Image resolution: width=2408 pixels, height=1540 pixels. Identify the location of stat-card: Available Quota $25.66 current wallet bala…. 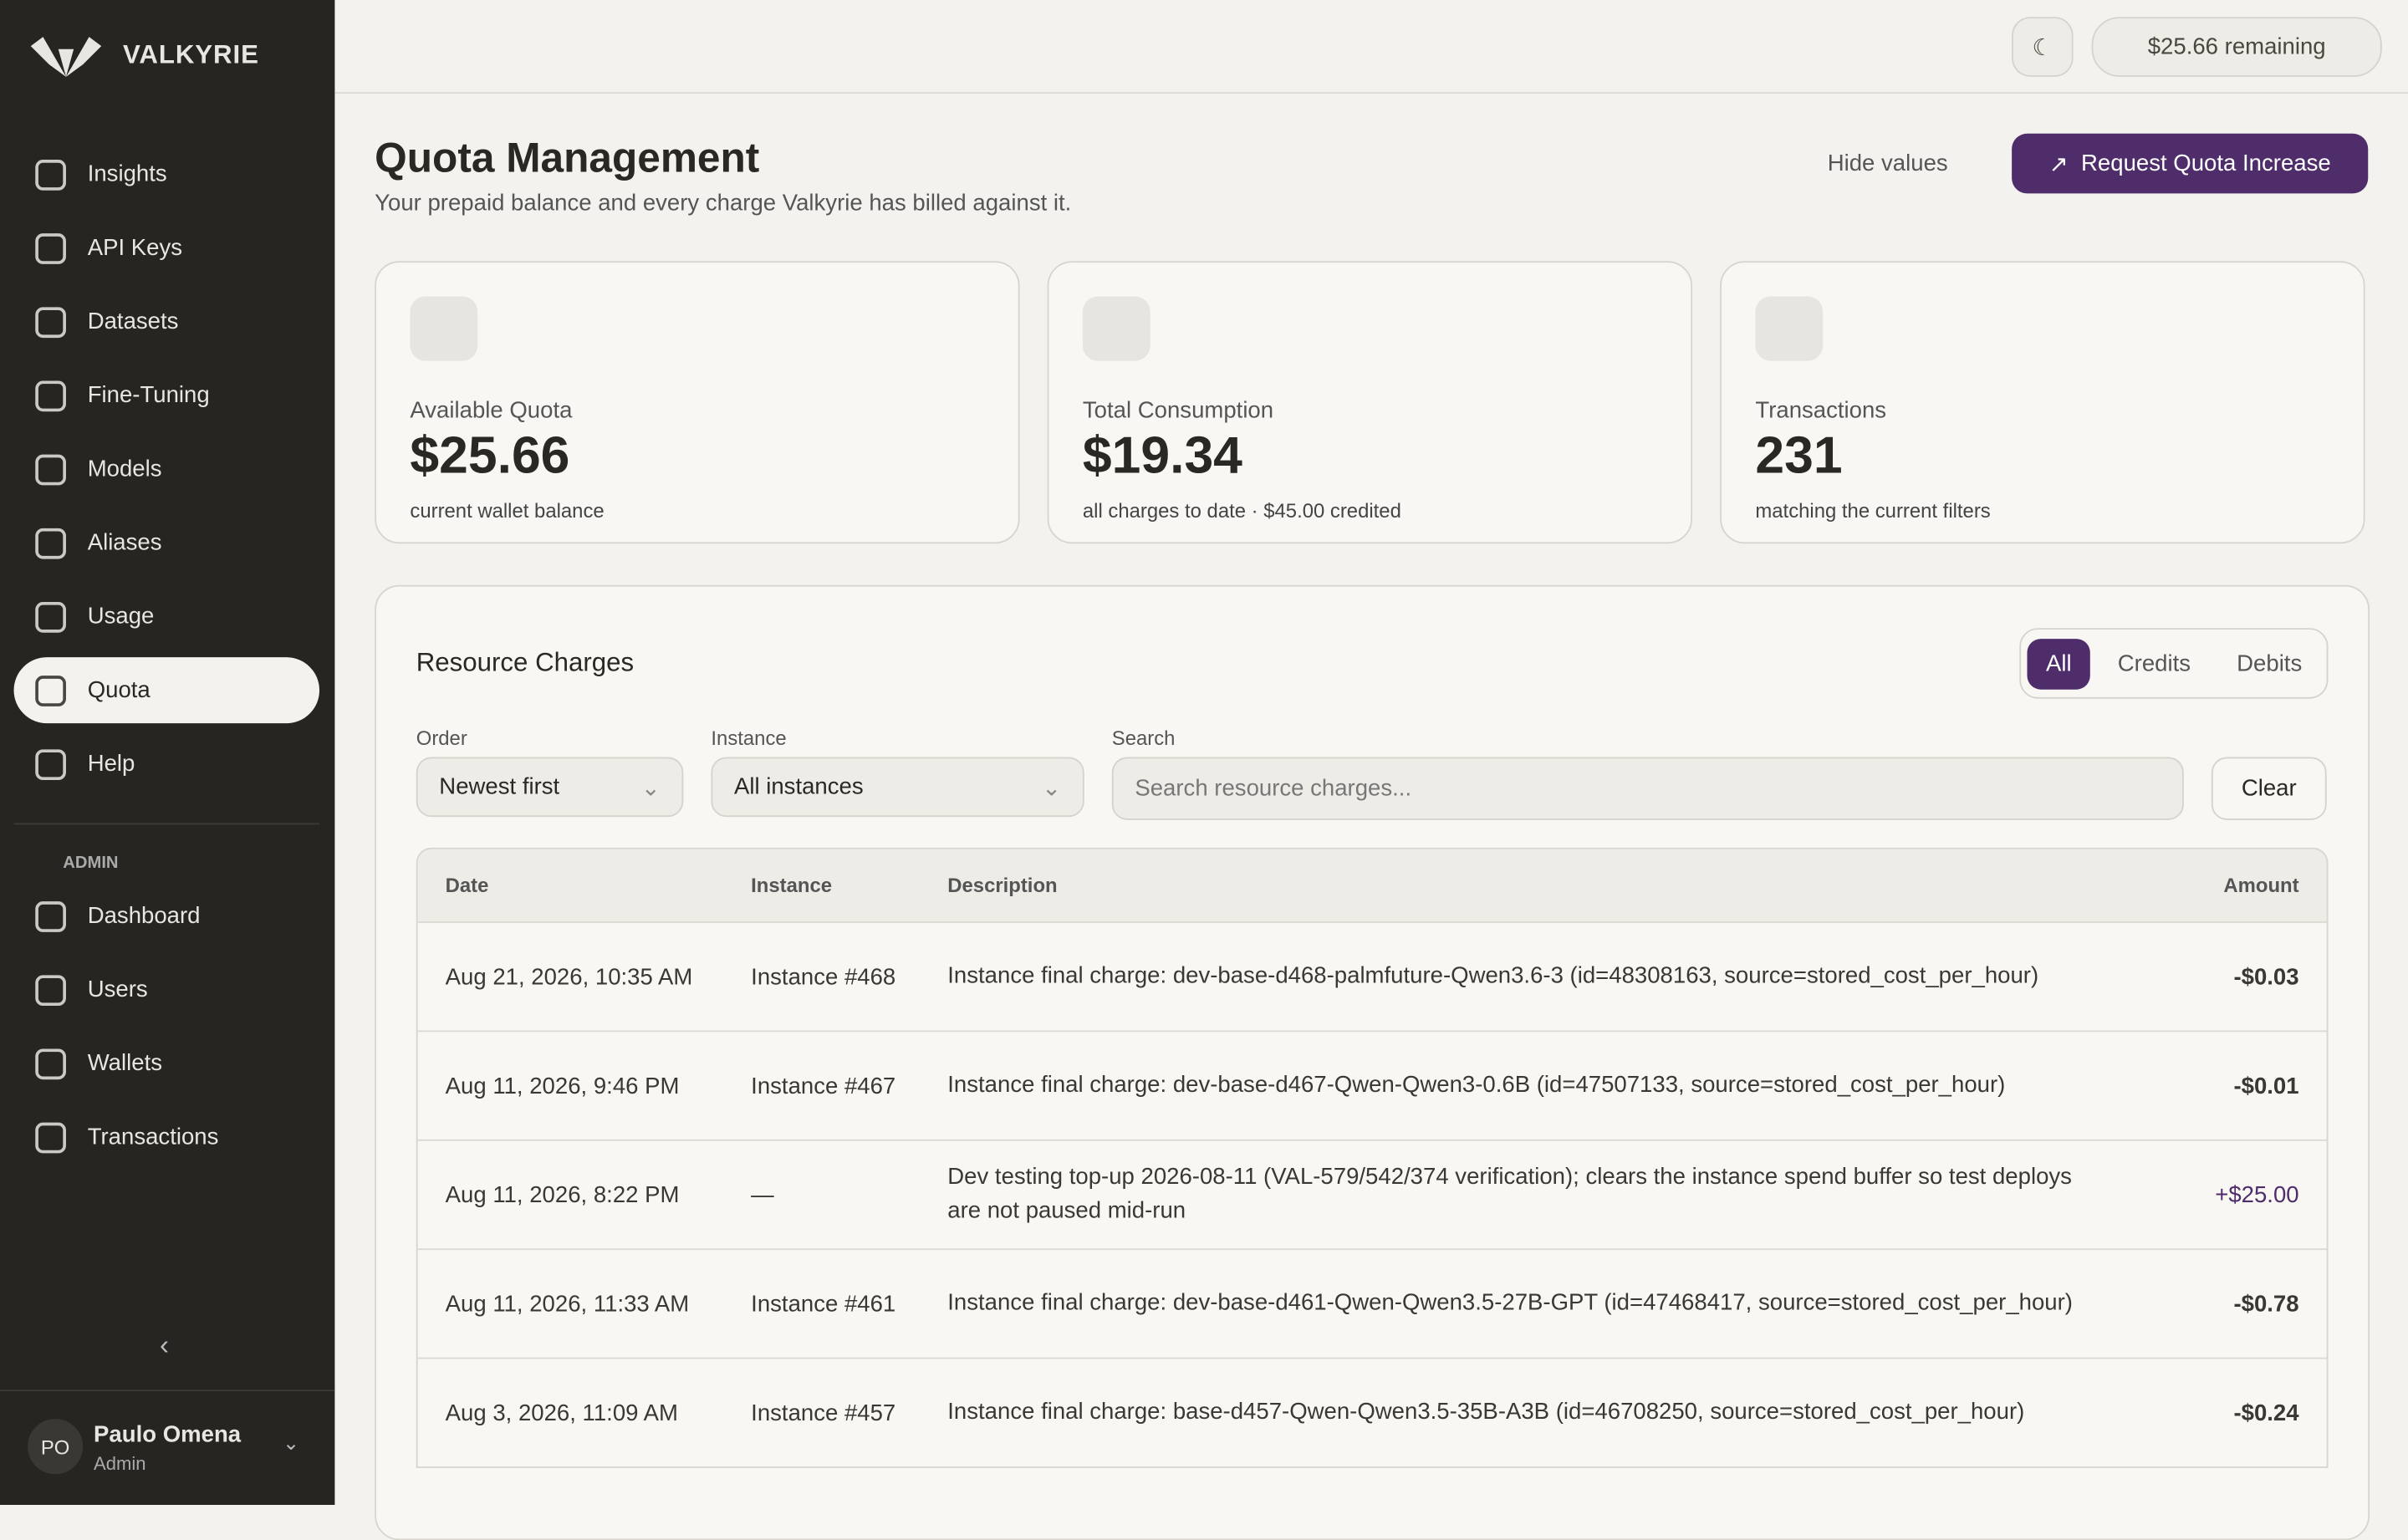
(698, 402).